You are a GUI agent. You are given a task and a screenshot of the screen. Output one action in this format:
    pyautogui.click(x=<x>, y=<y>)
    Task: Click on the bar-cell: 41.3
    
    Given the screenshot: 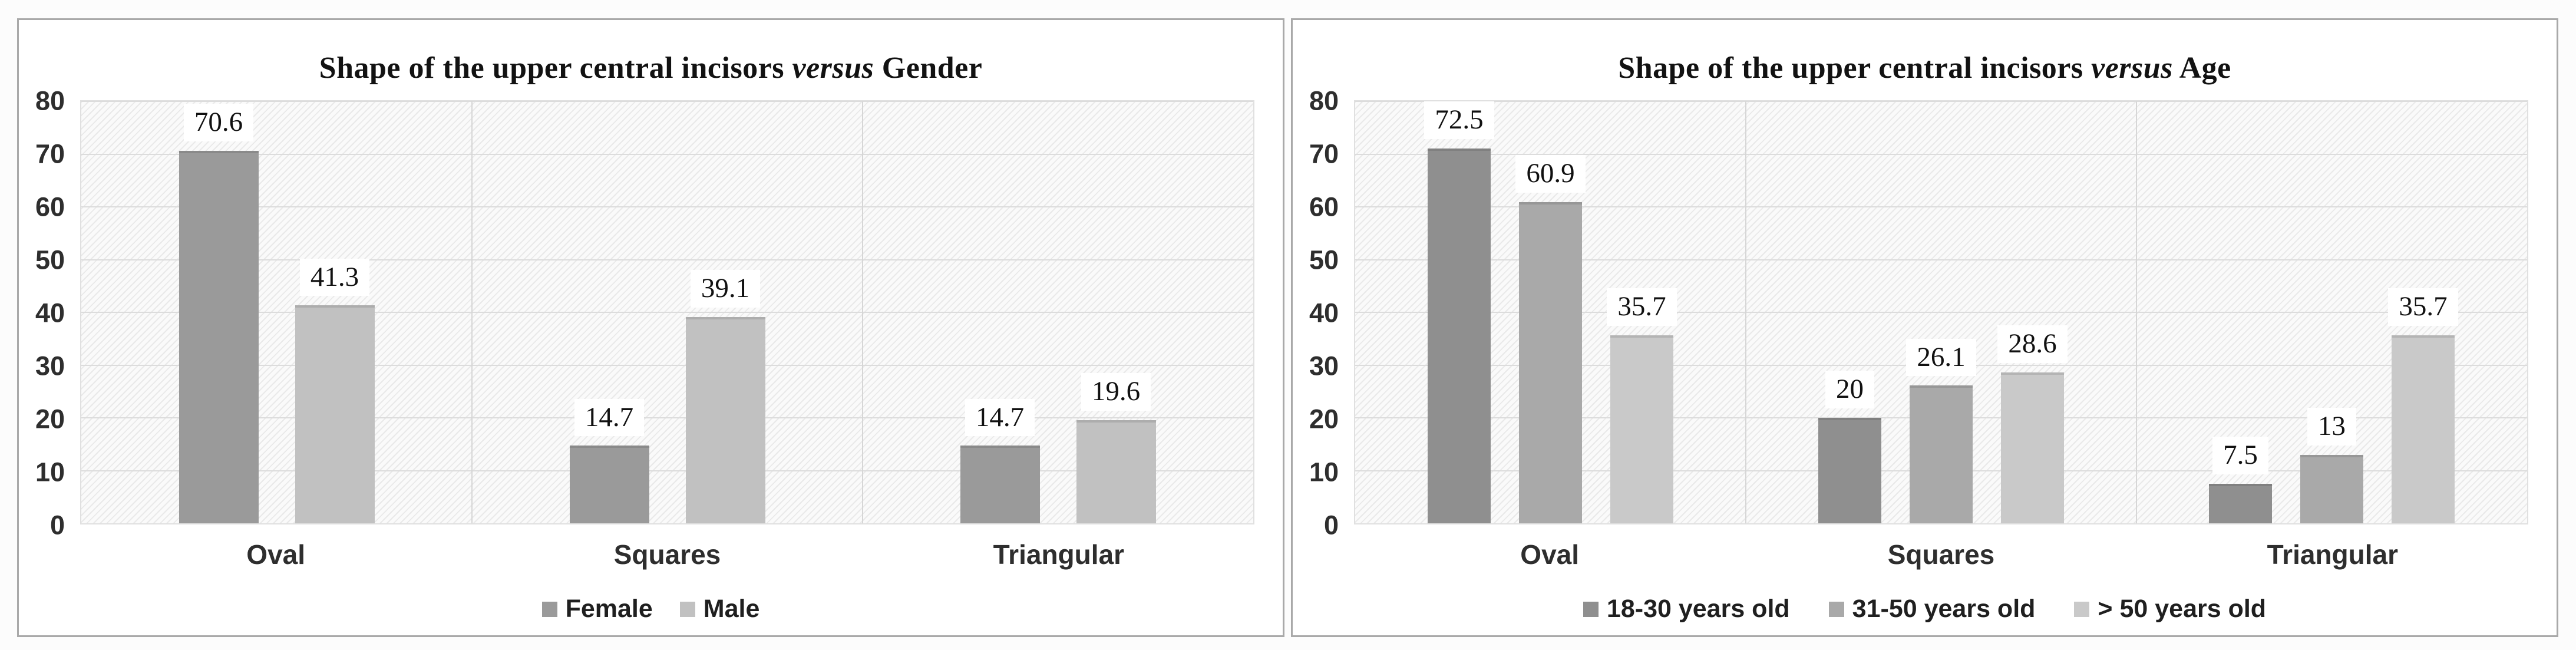 What is the action you would take?
    pyautogui.click(x=335, y=312)
    